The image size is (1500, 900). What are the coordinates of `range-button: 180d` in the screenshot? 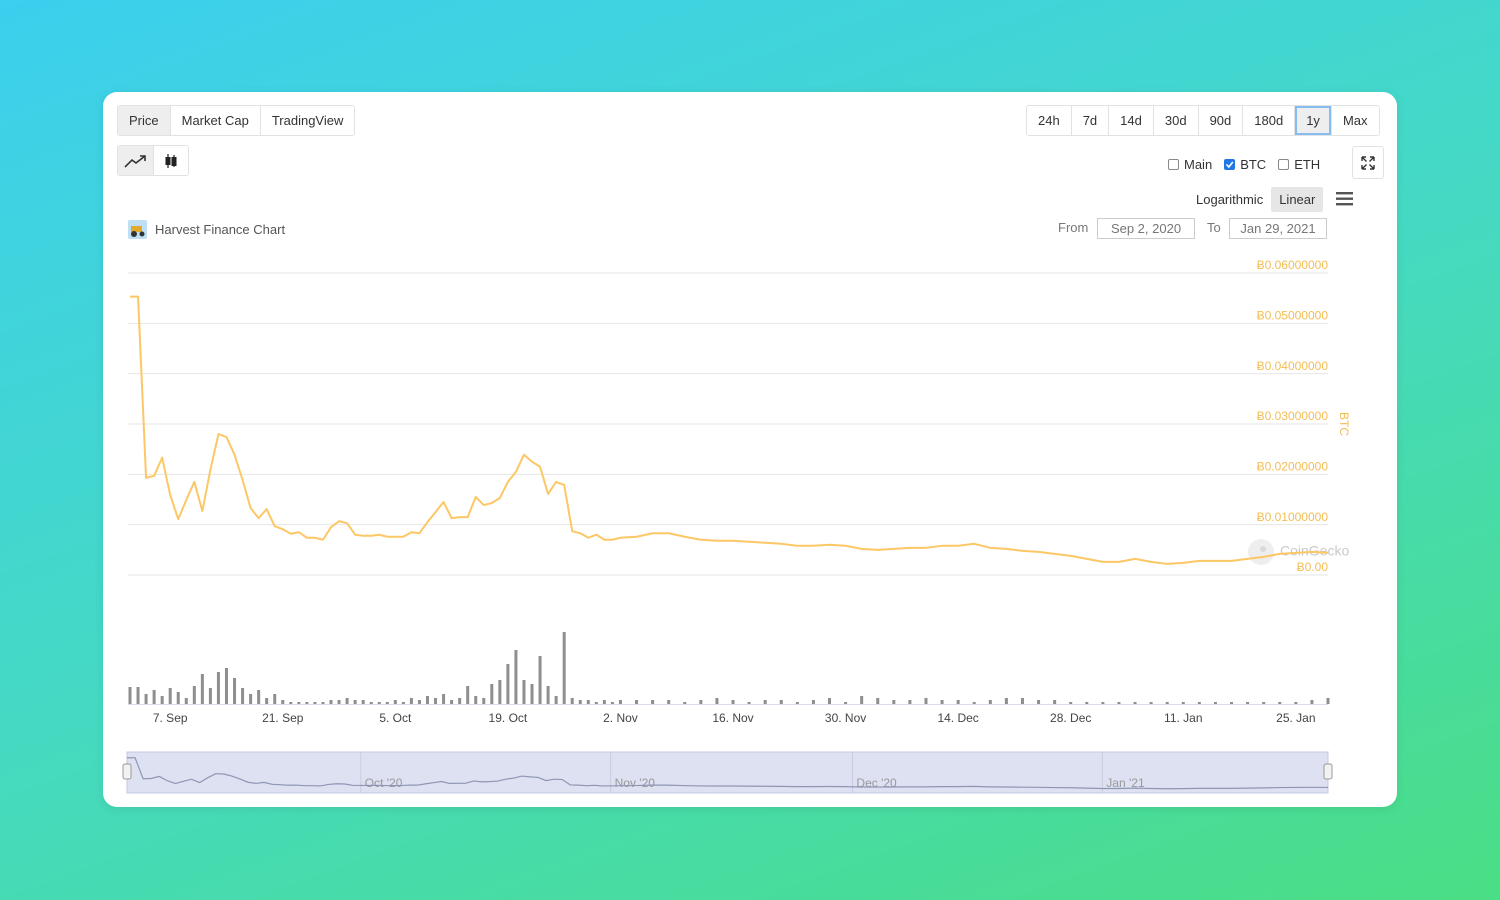 It's located at (1269, 120).